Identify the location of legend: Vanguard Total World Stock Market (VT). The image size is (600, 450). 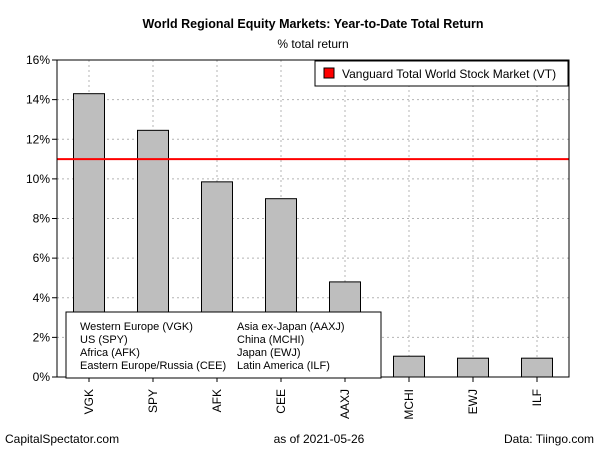
(441, 73).